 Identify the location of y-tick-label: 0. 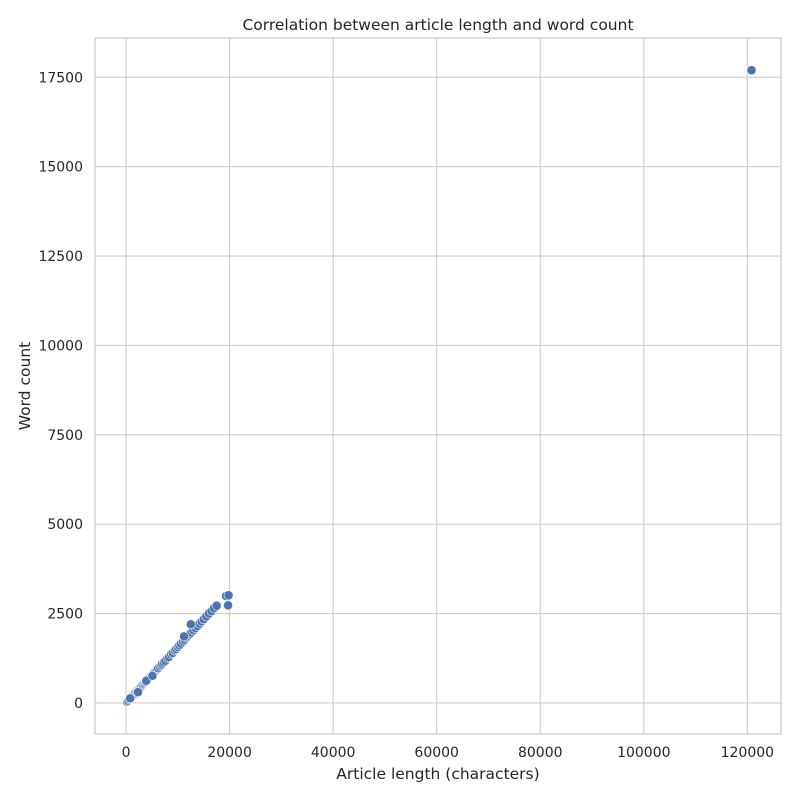
(78, 704).